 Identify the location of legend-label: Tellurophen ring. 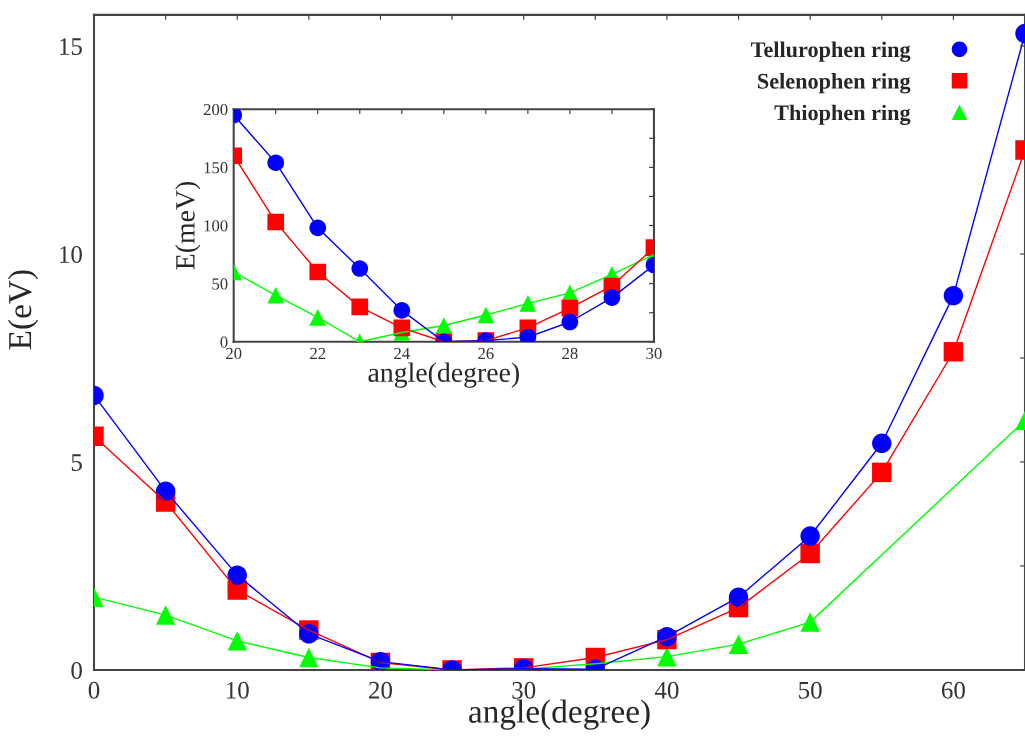
(831, 51).